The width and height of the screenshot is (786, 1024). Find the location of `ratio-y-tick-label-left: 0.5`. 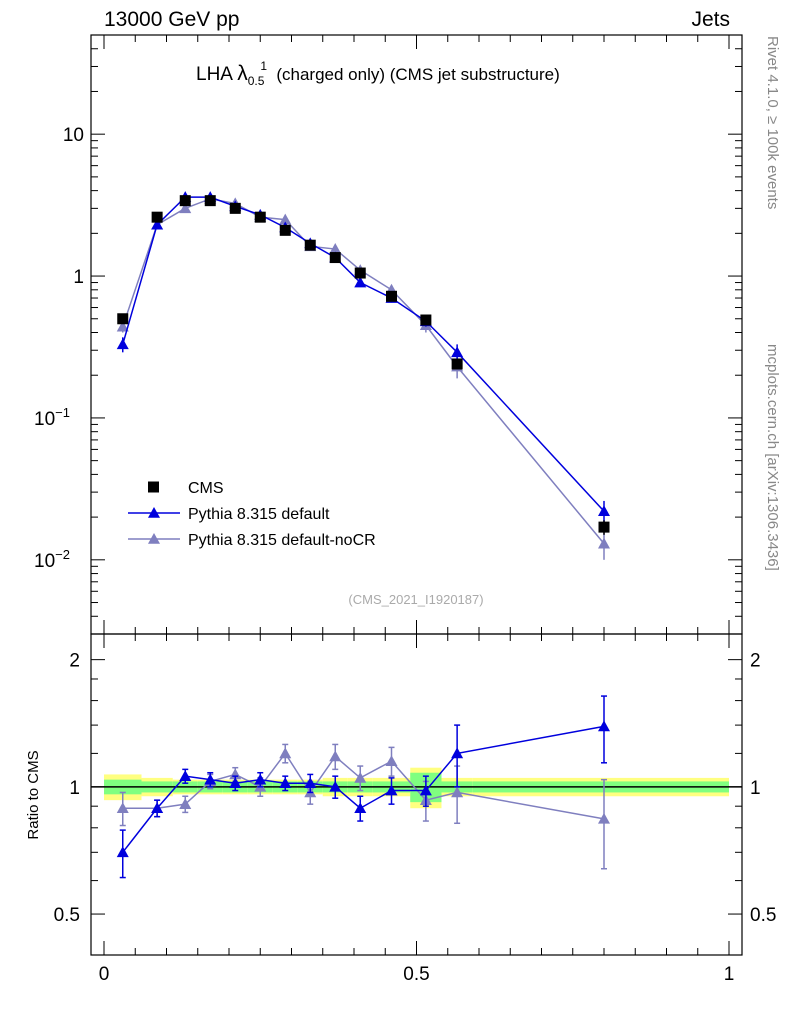

ratio-y-tick-label-left: 0.5 is located at coordinates (67, 915).